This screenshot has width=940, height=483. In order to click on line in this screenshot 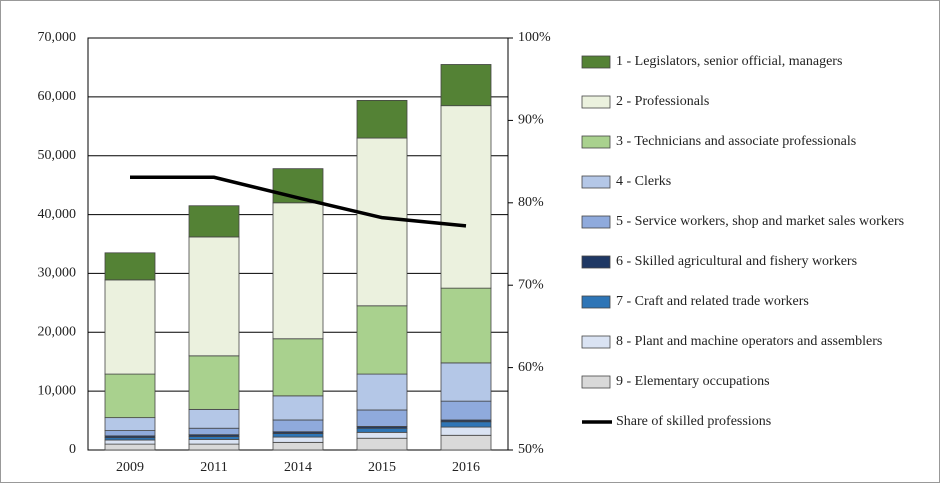, I will do `click(298, 201)`.